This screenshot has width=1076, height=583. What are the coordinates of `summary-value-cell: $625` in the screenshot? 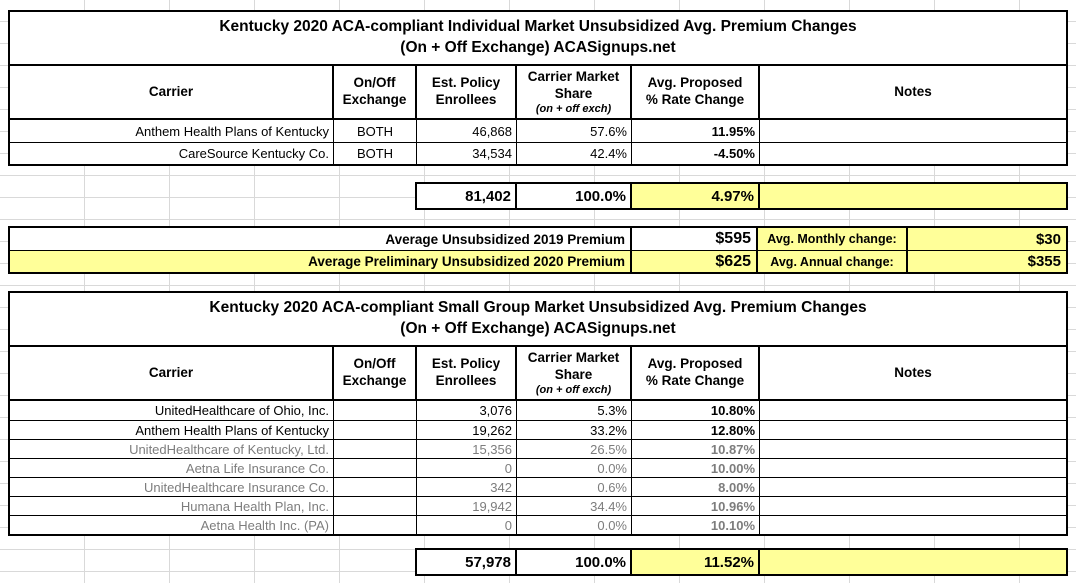 It's located at (695, 261).